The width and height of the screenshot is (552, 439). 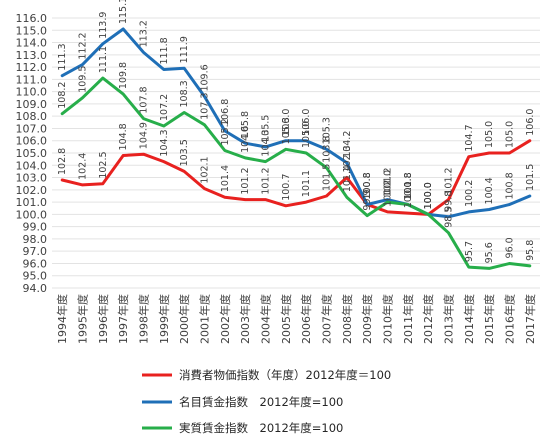 I want to click on y-tick-label: 105.0, so click(x=32, y=153).